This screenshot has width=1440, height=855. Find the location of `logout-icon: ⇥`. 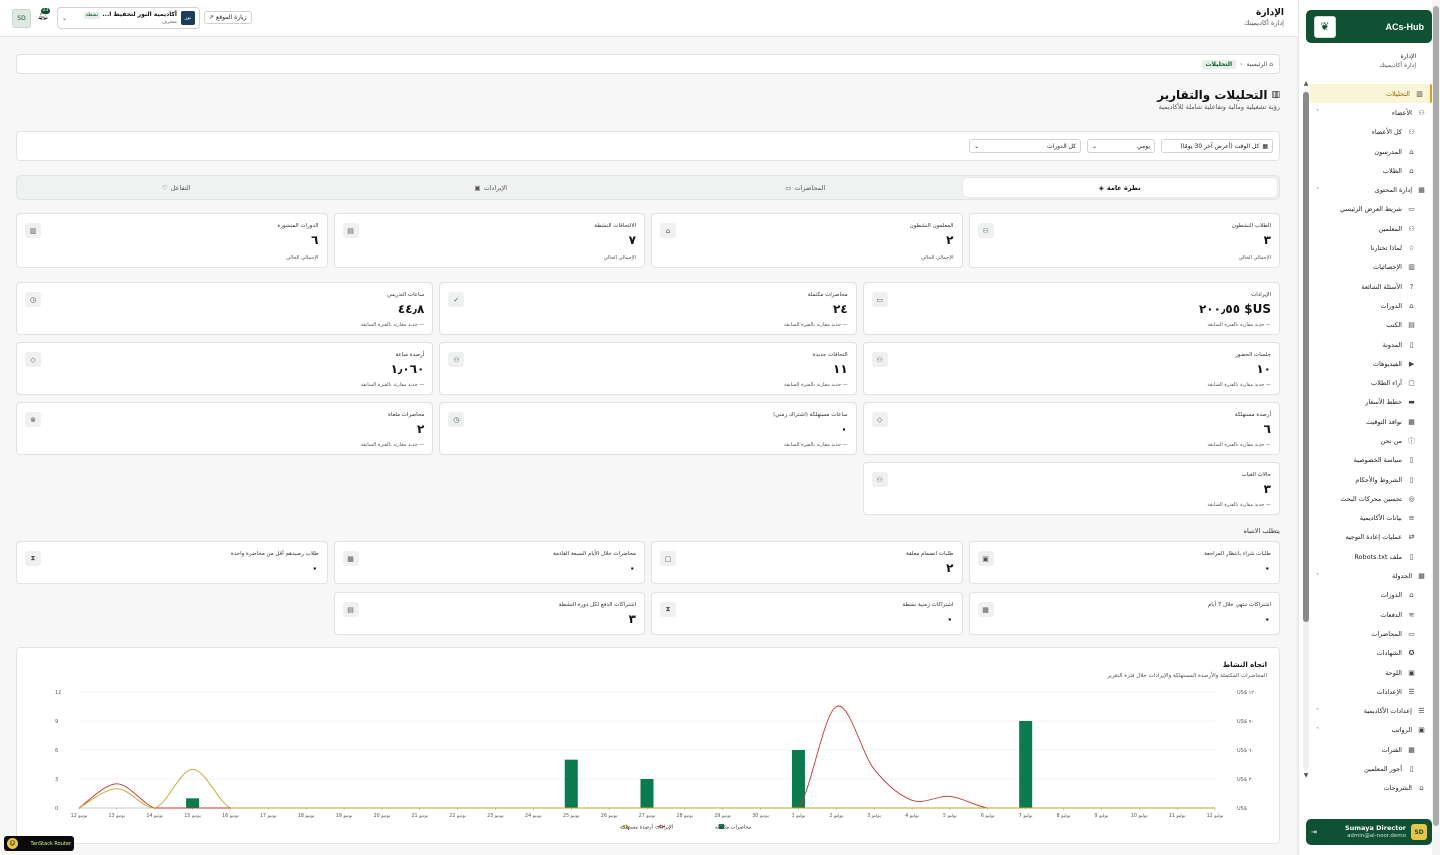

logout-icon: ⇥ is located at coordinates (1314, 832).